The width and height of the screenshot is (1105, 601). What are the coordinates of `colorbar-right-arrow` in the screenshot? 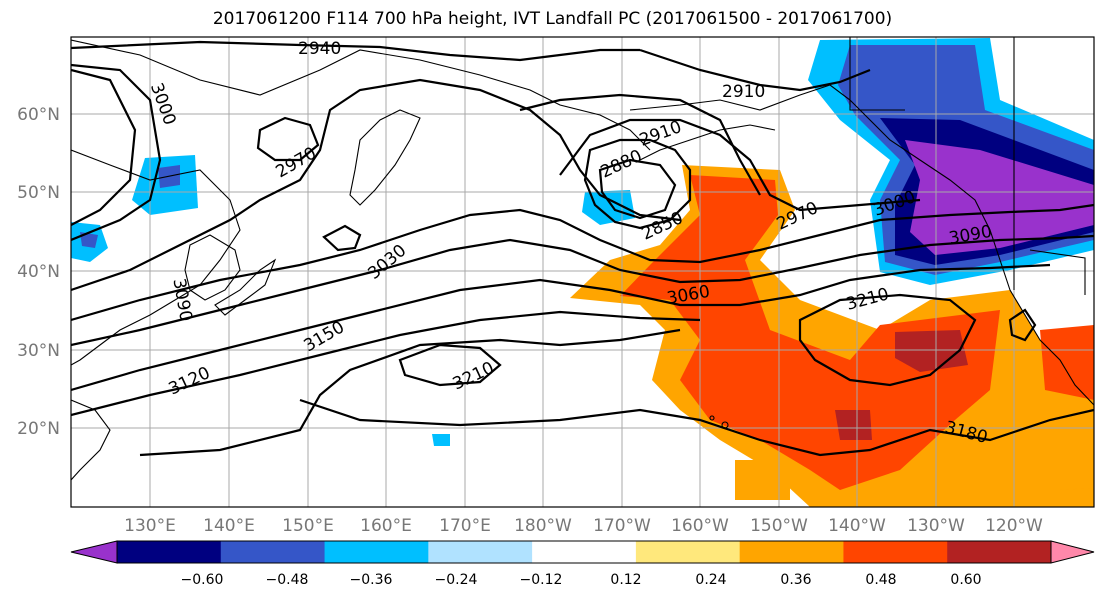 It's located at (1072, 552).